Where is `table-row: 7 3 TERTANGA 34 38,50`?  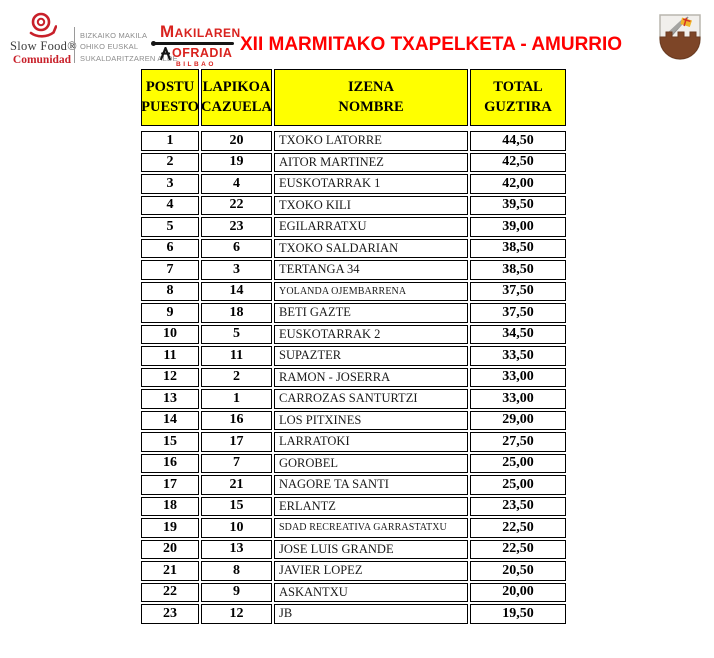
table-row: 7 3 TERTANGA 34 38,50 is located at coordinates (353, 270).